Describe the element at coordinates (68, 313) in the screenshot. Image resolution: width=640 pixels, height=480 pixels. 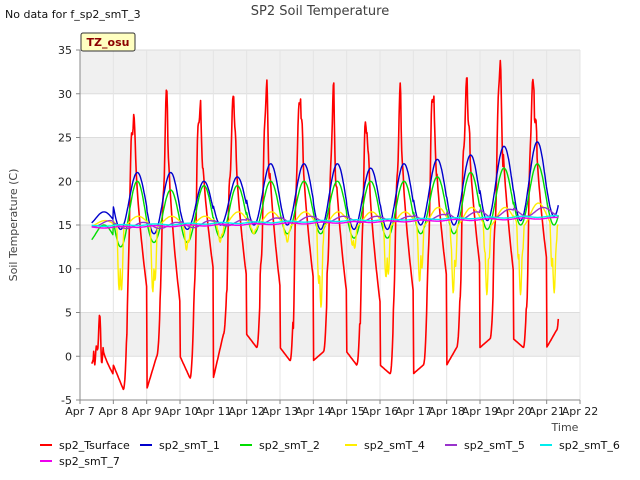
I see `y-tick-label: 5` at that location.